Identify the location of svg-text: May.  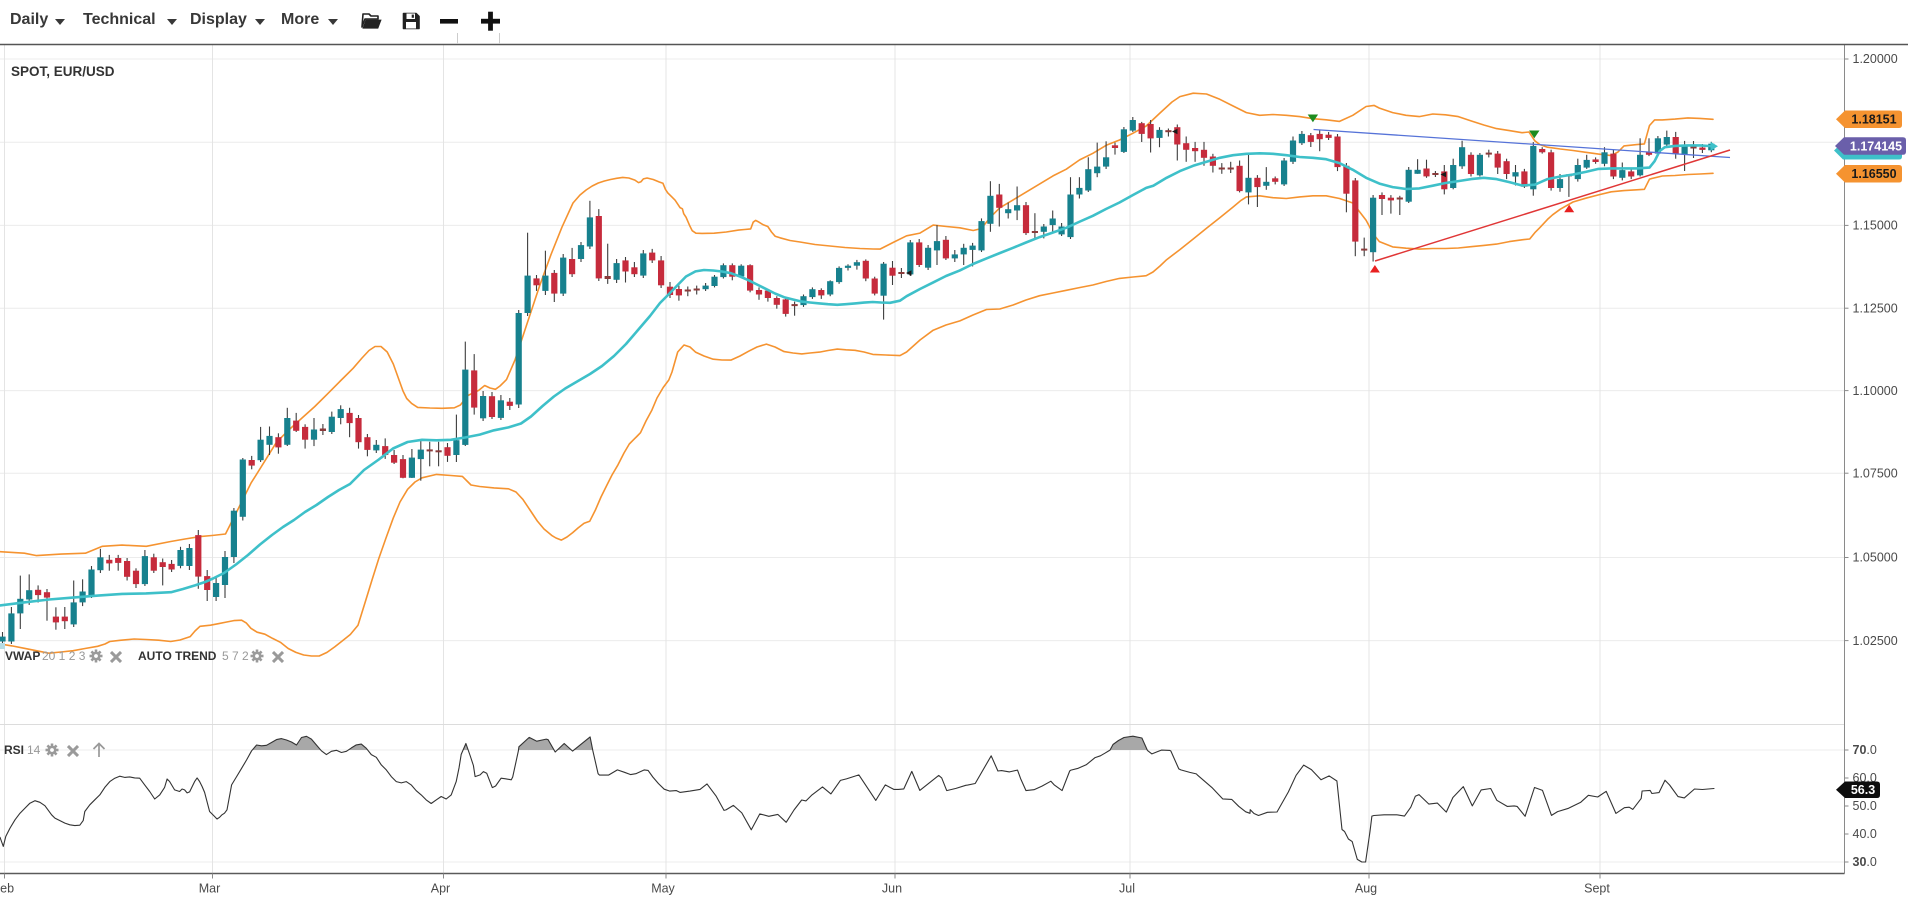
(663, 889).